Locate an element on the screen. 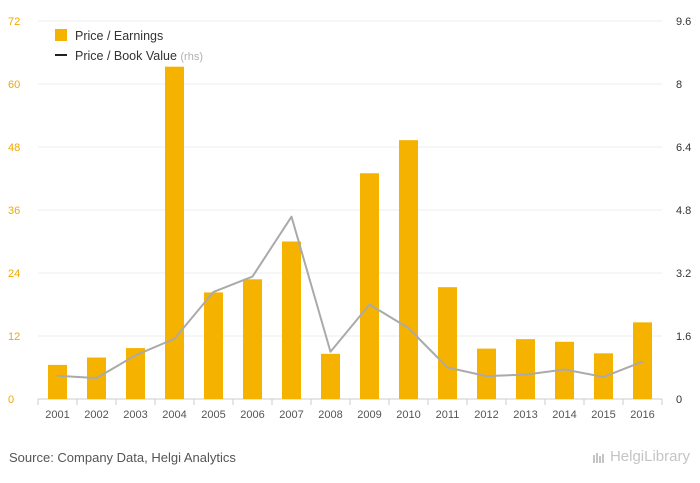 The image size is (700, 483). y-left-tick-label: 48 is located at coordinates (14, 148).